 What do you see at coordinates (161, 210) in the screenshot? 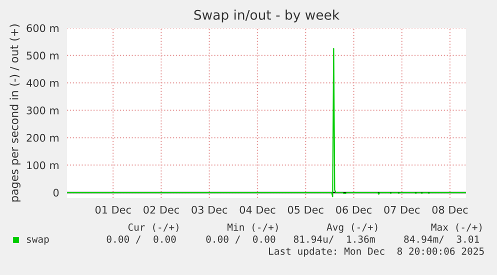
I see `x-tick-label: 02 Dec` at bounding box center [161, 210].